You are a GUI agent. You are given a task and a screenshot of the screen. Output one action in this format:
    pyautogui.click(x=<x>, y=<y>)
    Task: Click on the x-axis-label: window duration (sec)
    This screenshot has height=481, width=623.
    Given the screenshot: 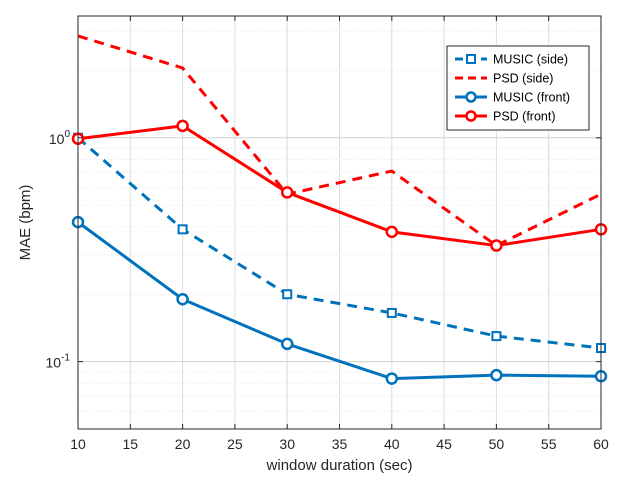 What is the action you would take?
    pyautogui.click(x=339, y=465)
    